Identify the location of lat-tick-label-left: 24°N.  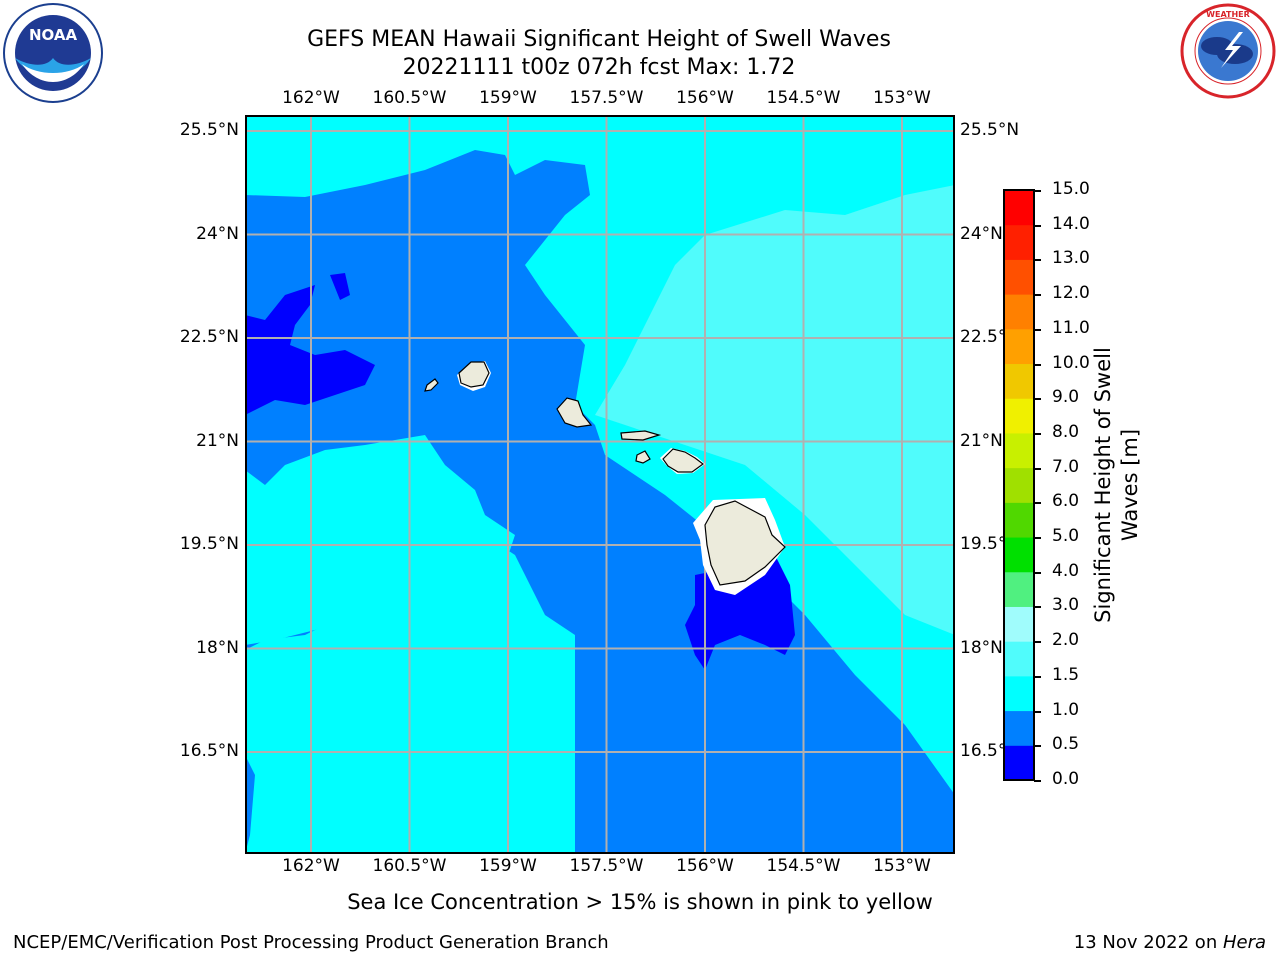
(217, 233).